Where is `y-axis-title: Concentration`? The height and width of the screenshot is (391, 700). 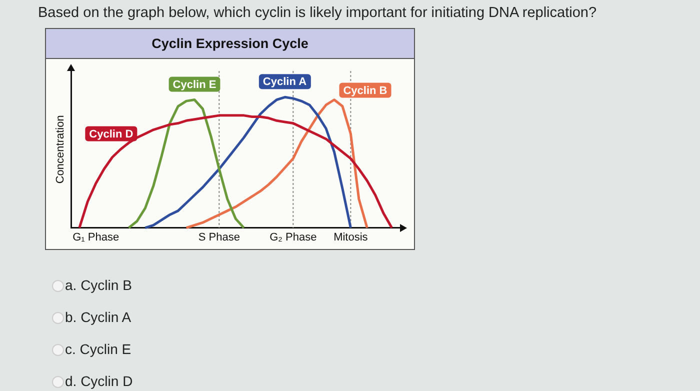
y-axis-title: Concentration is located at coordinates (60, 149).